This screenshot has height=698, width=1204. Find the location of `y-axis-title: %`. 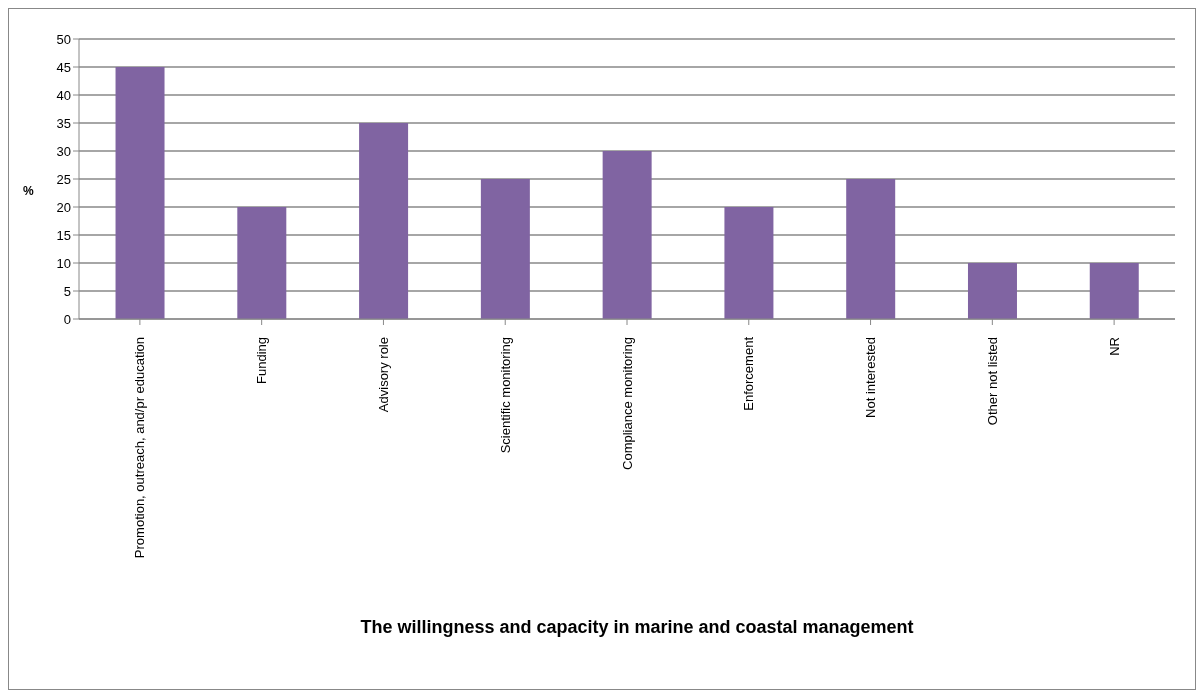

y-axis-title: % is located at coordinates (28, 191).